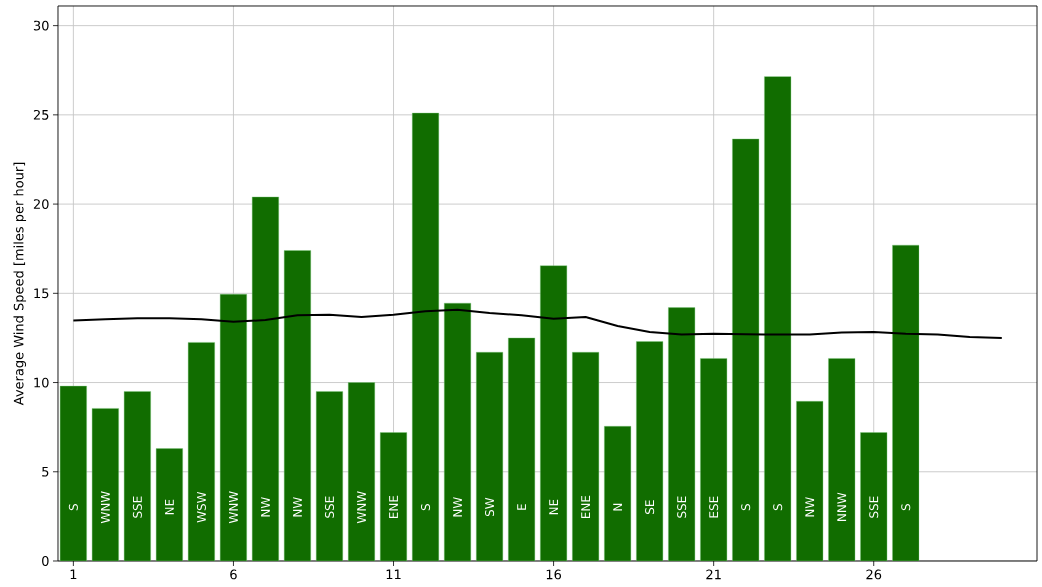 The height and width of the screenshot is (587, 1042). I want to click on x-tick-label: 6, so click(233, 574).